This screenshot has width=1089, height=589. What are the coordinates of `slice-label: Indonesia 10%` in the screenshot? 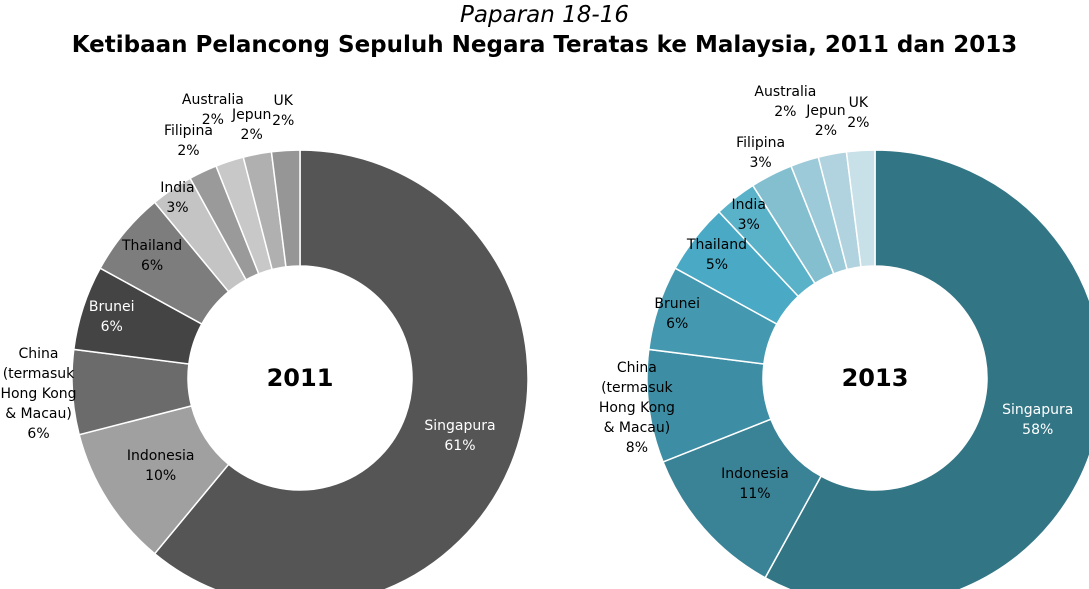 It's located at (161, 466).